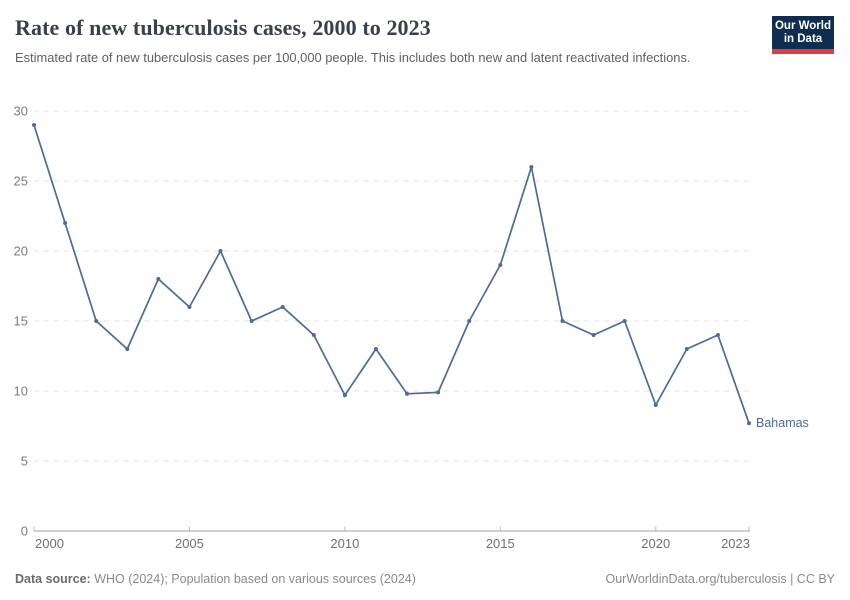 The height and width of the screenshot is (600, 850). I want to click on x-tick-label: 2015, so click(500, 543).